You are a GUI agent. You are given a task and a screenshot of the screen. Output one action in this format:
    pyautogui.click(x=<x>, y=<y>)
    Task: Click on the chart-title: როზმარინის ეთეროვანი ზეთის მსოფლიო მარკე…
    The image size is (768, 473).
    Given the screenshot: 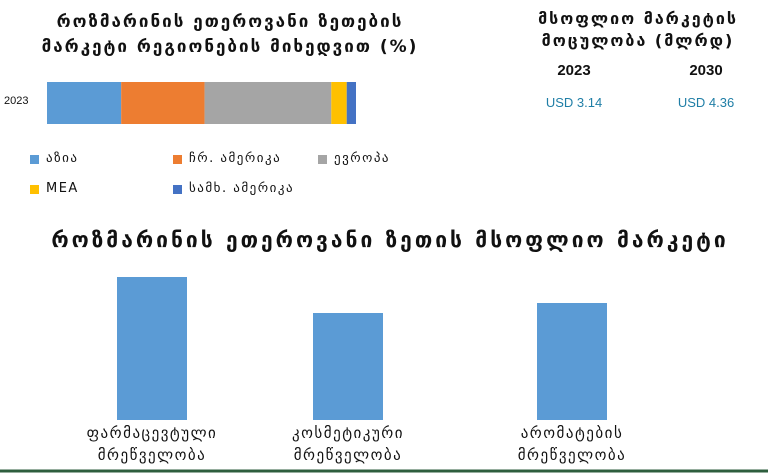 What is the action you would take?
    pyautogui.click(x=390, y=240)
    